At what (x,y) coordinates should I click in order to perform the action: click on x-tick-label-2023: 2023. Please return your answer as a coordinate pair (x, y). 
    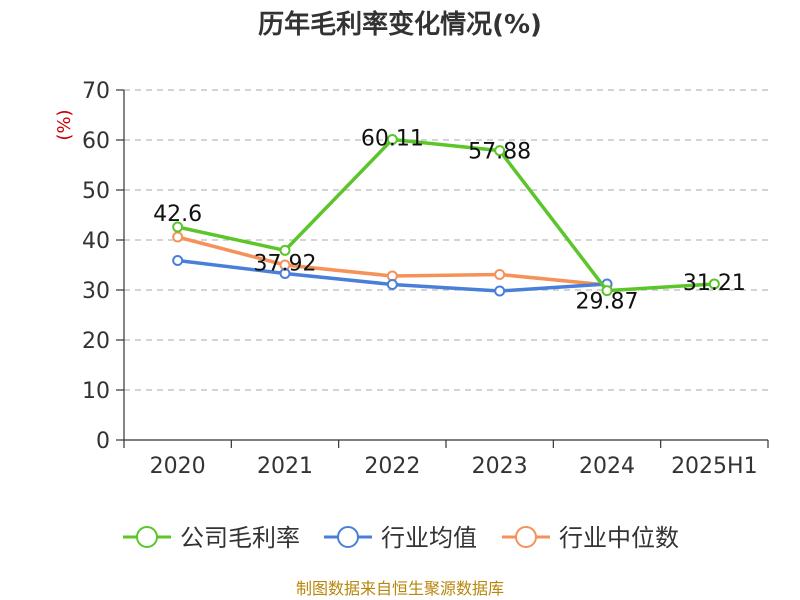
    Looking at the image, I should click on (500, 466).